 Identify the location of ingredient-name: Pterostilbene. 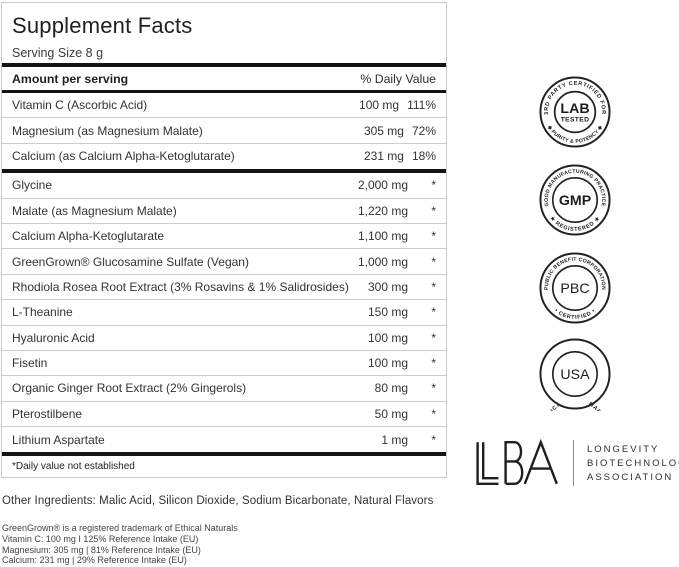
(47, 413).